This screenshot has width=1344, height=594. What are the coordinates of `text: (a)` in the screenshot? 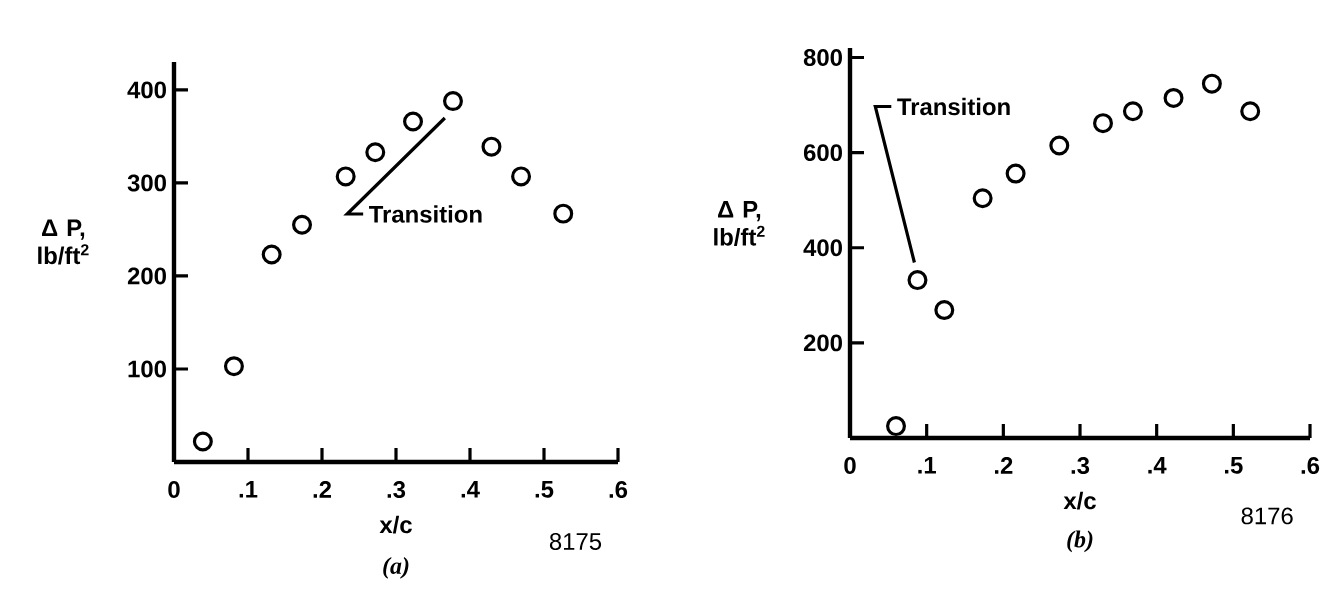 It's located at (396, 568).